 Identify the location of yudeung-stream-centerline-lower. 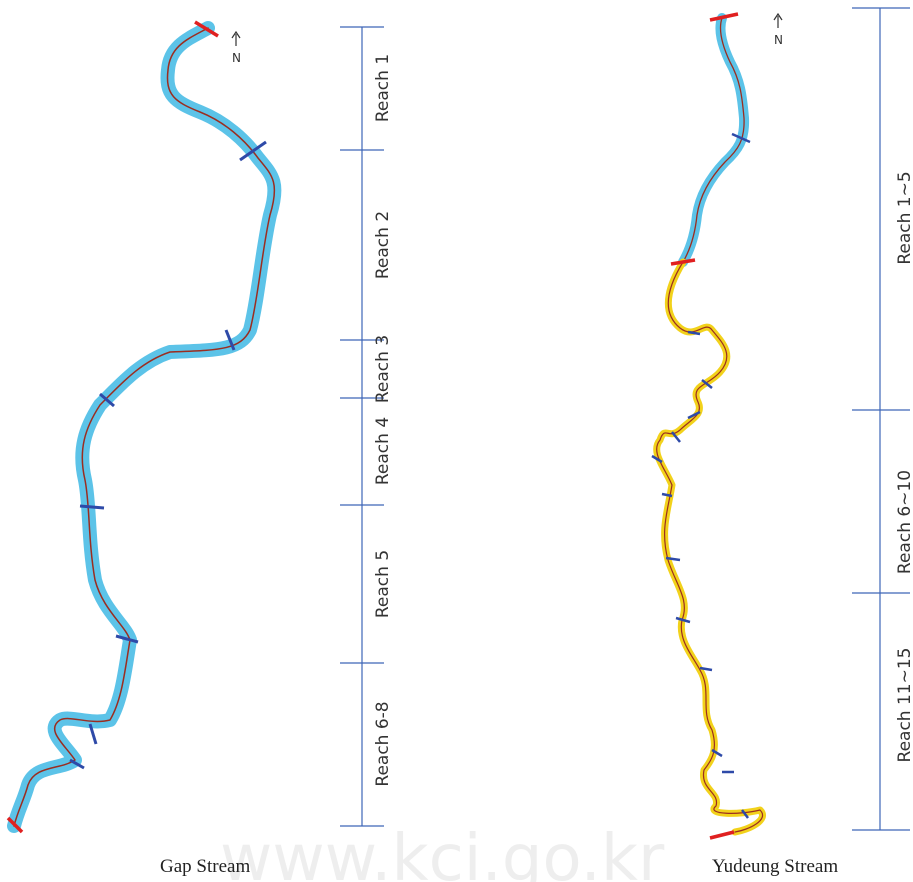
(709, 547).